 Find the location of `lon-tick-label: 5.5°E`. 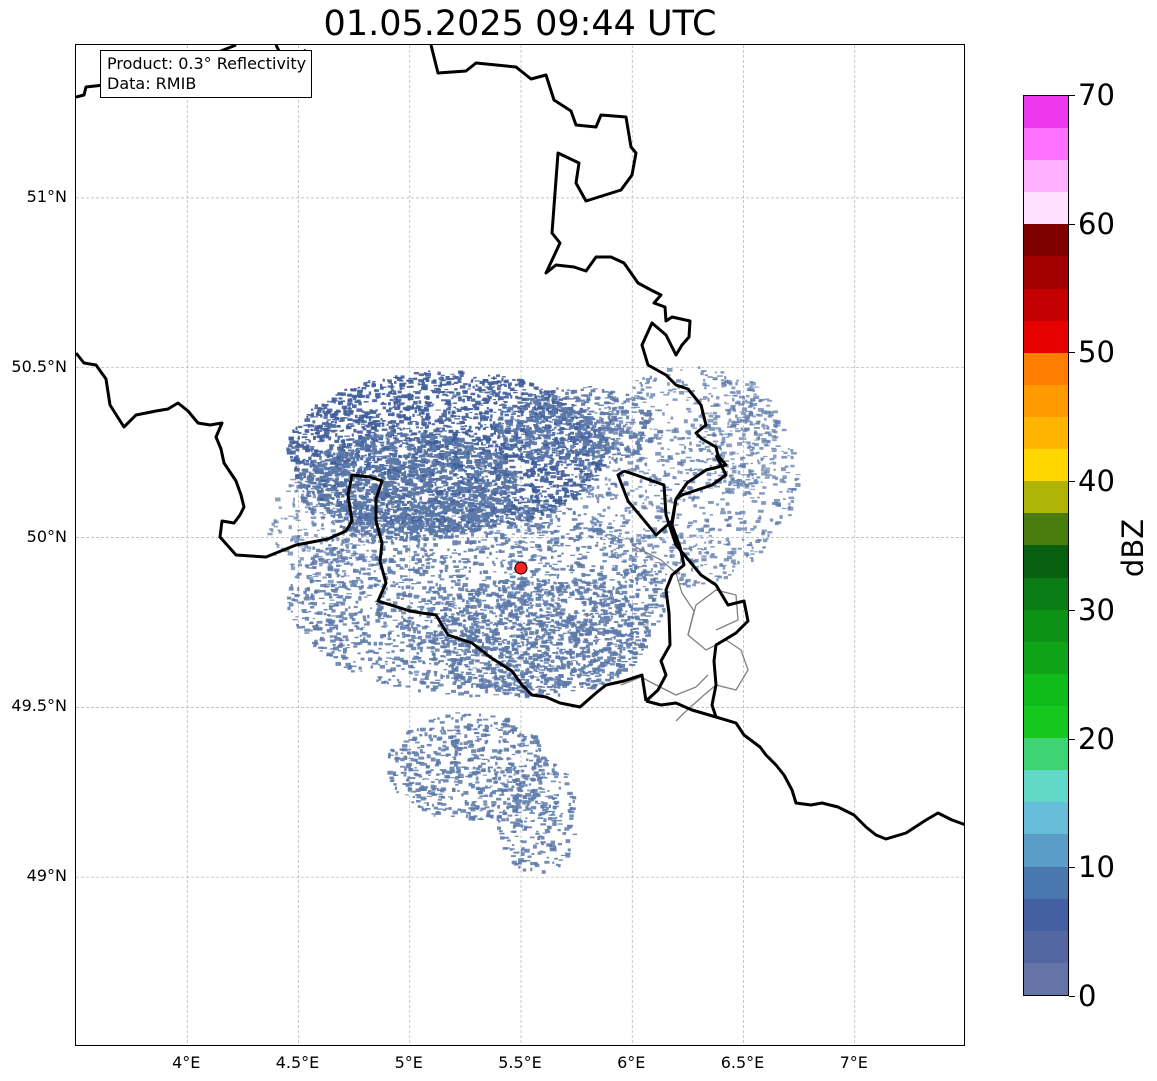

lon-tick-label: 5.5°E is located at coordinates (520, 1062).